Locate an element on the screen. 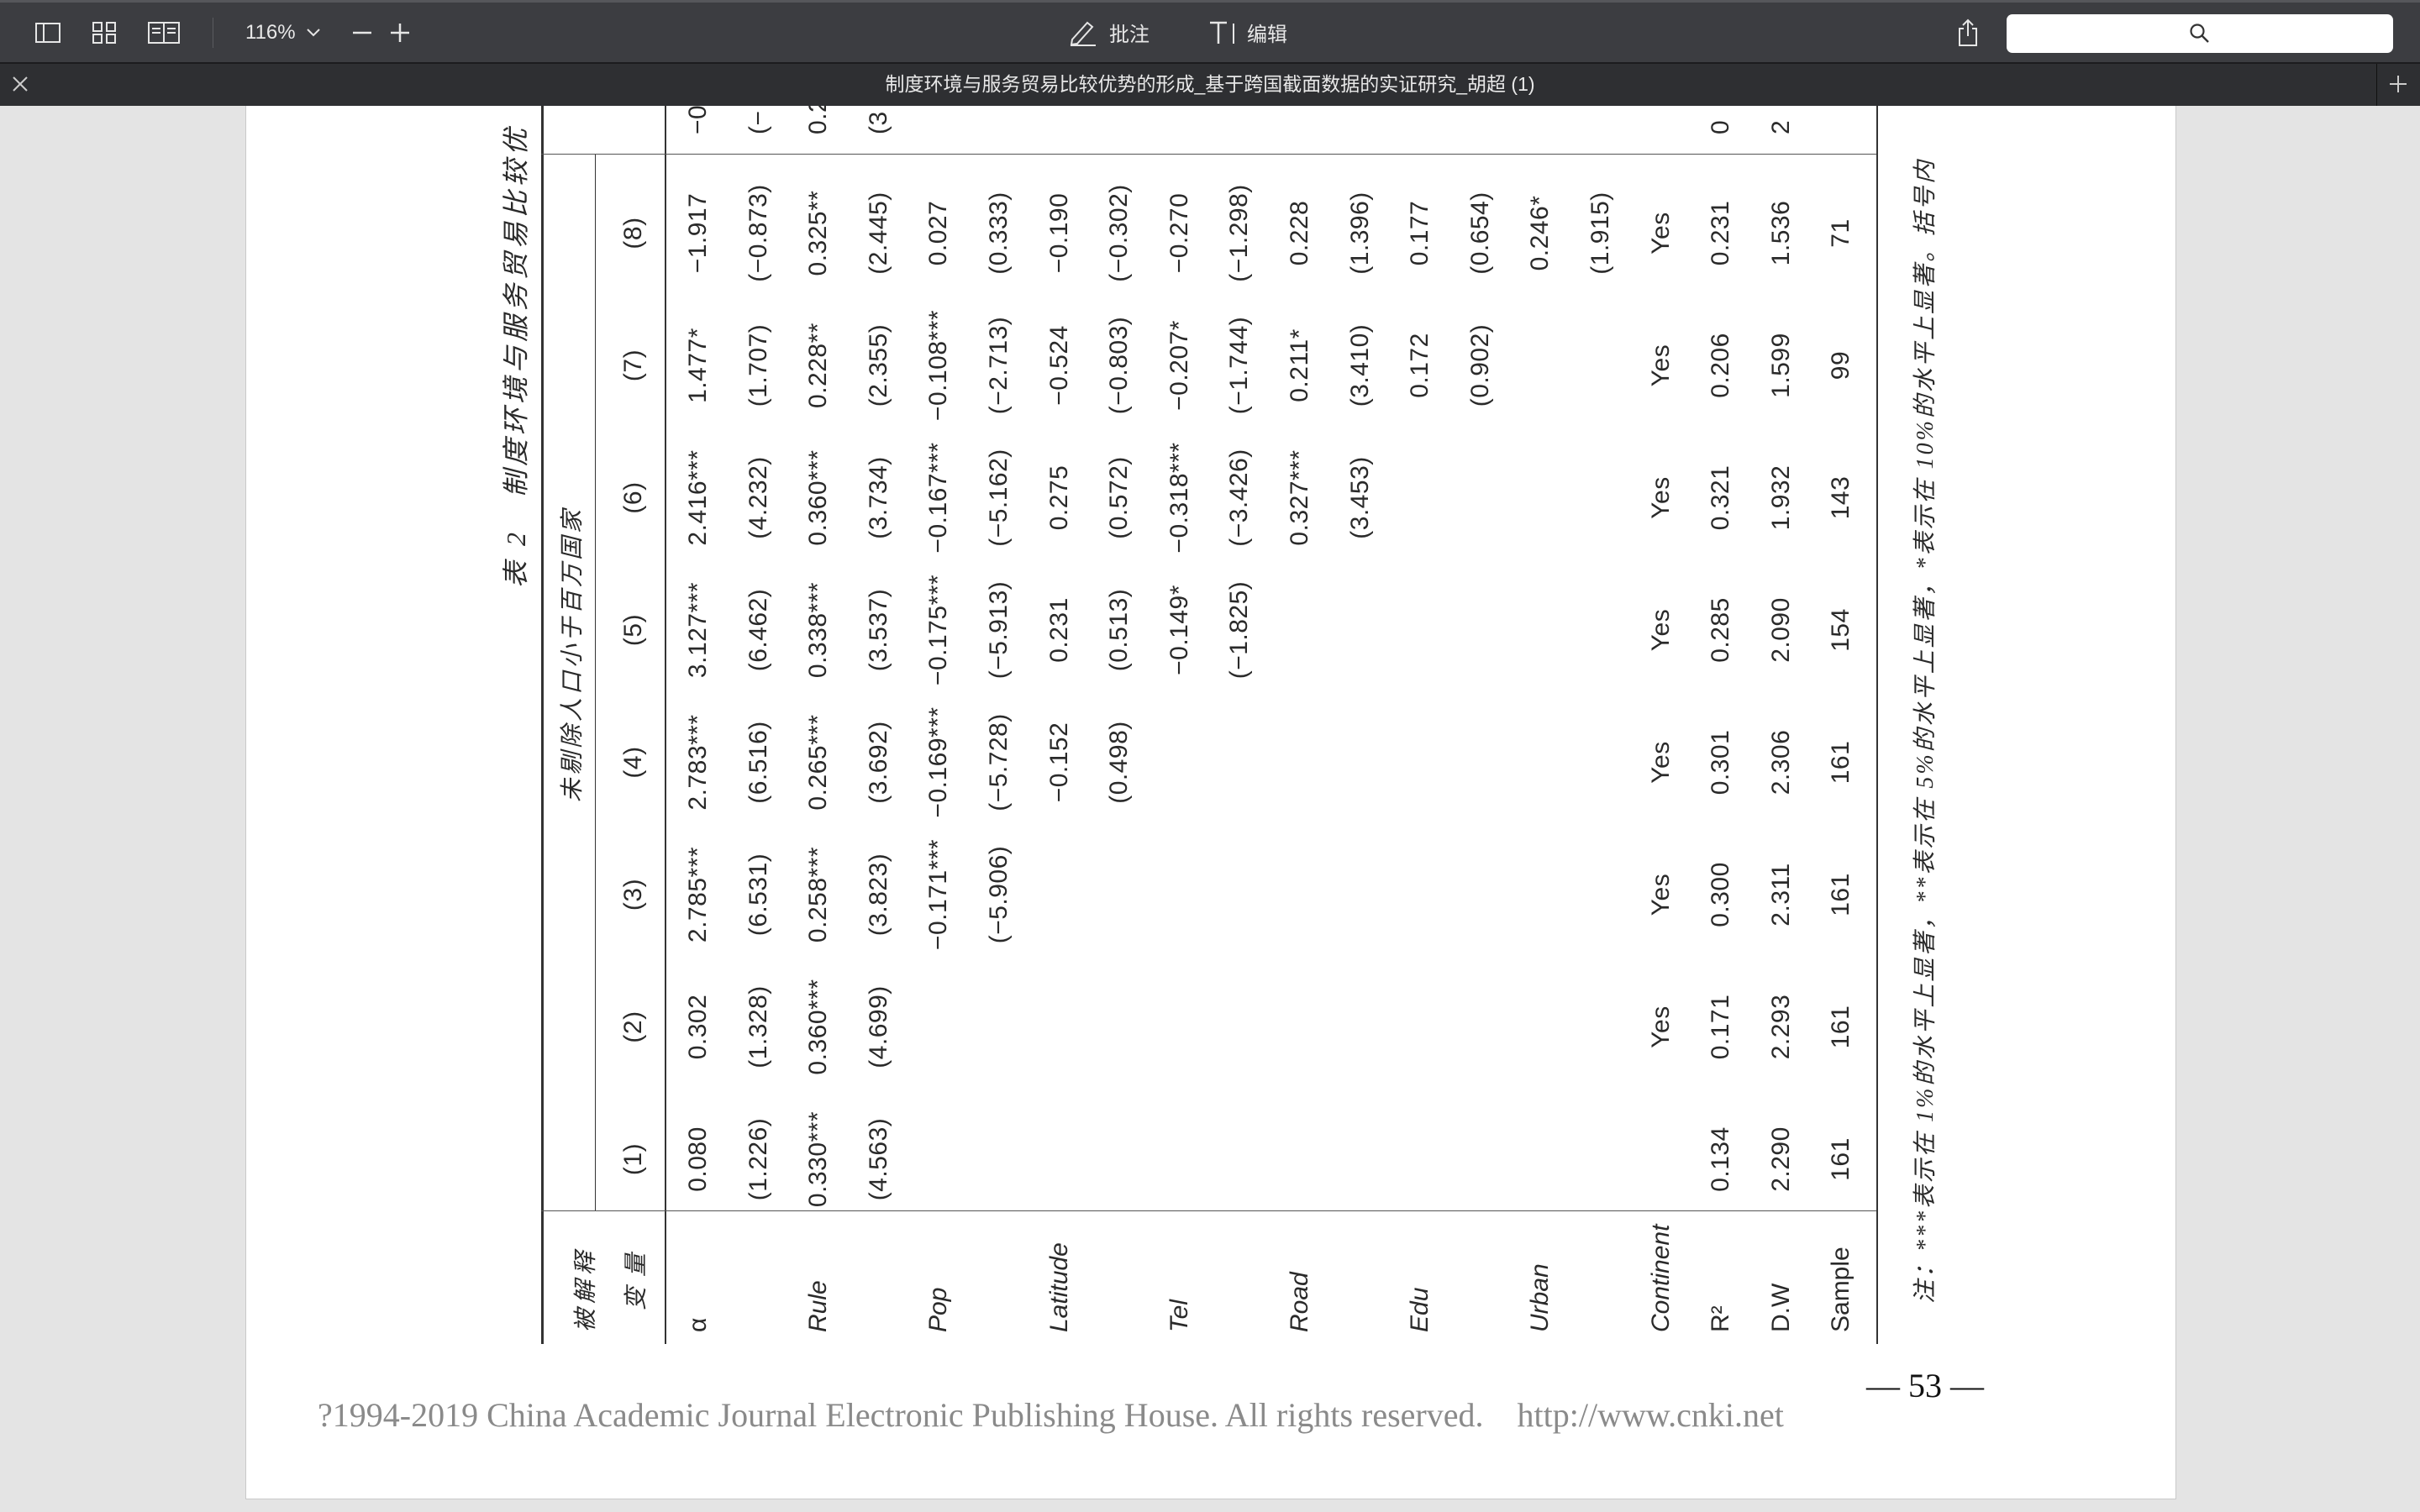 The height and width of the screenshot is (1512, 2420). row-label: α is located at coordinates (698, 1324).